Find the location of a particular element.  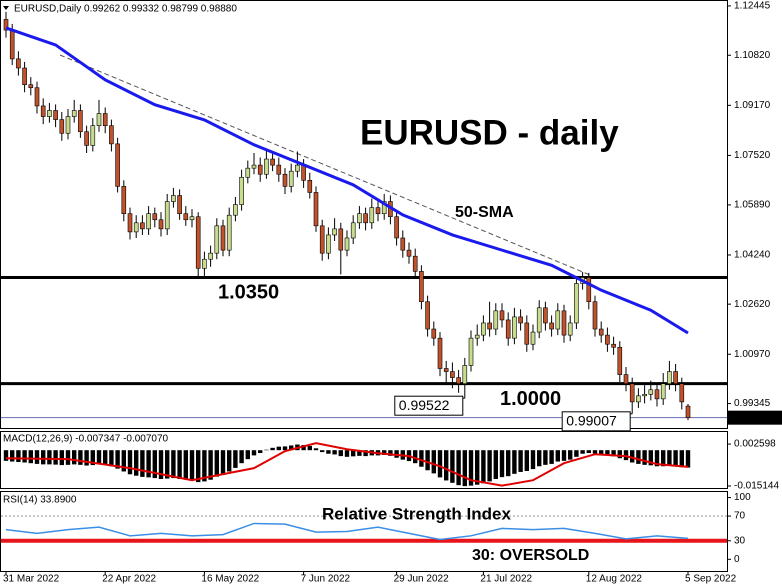

y-tick-label: 1.02620 is located at coordinates (752, 304).